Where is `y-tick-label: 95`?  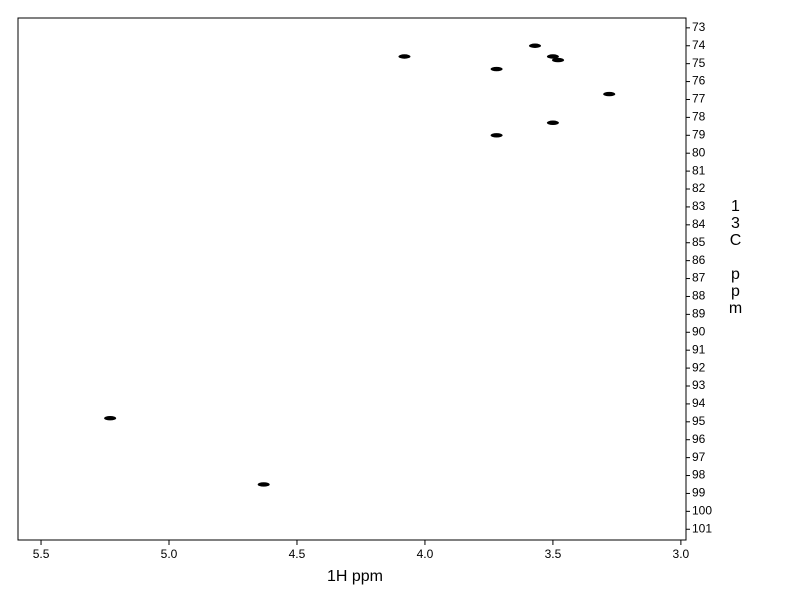
y-tick-label: 95 is located at coordinates (699, 421).